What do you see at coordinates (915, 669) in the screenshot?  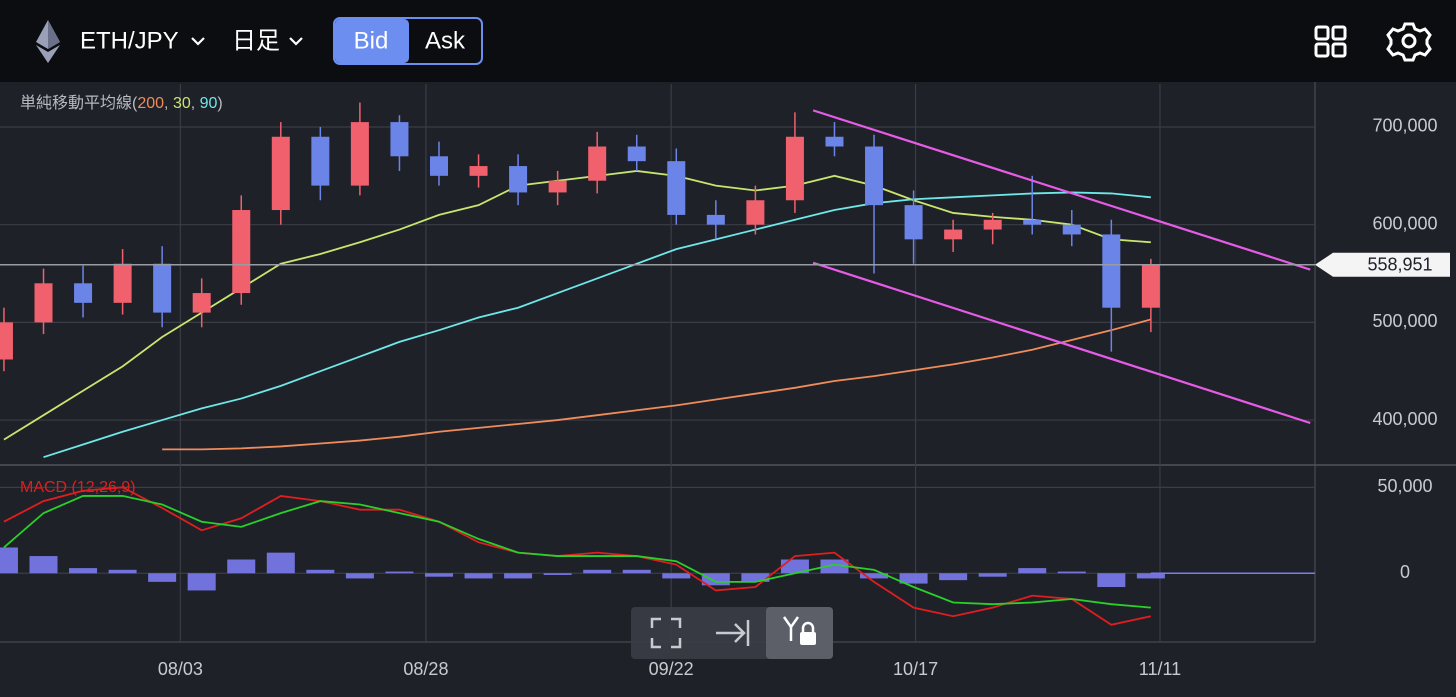 I see `x-tick-label: 10/17` at bounding box center [915, 669].